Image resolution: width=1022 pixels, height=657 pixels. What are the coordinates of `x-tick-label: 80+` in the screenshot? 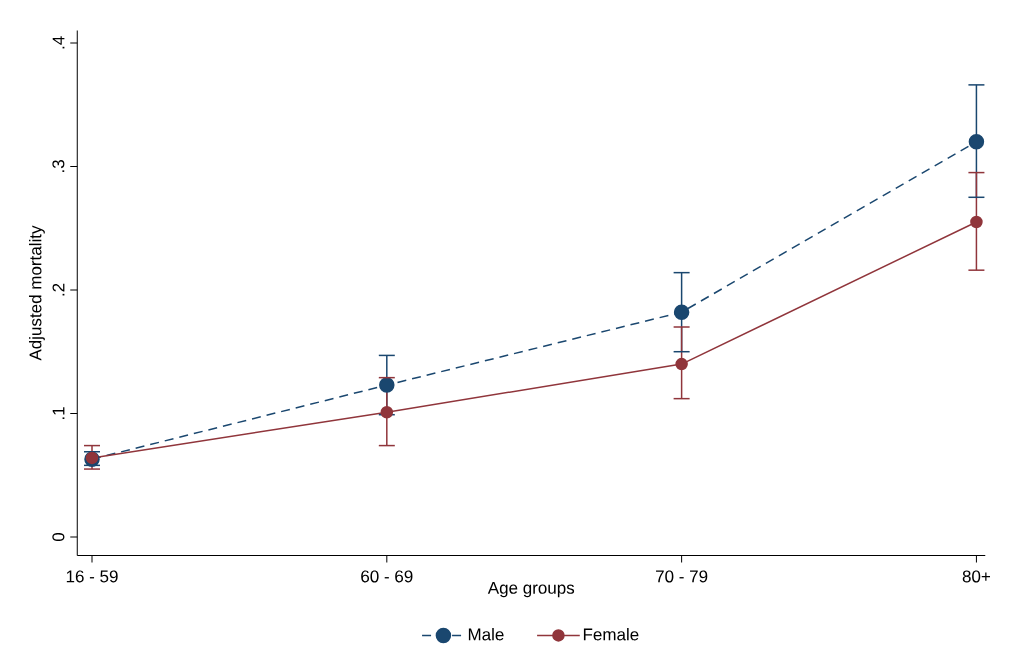 It's located at (976, 576).